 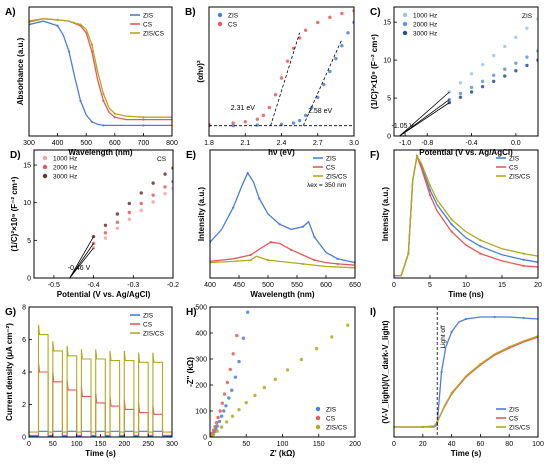 What do you see at coordinates (79, 268) in the screenshot?
I see `annotation-label: -0.46 V` at bounding box center [79, 268].